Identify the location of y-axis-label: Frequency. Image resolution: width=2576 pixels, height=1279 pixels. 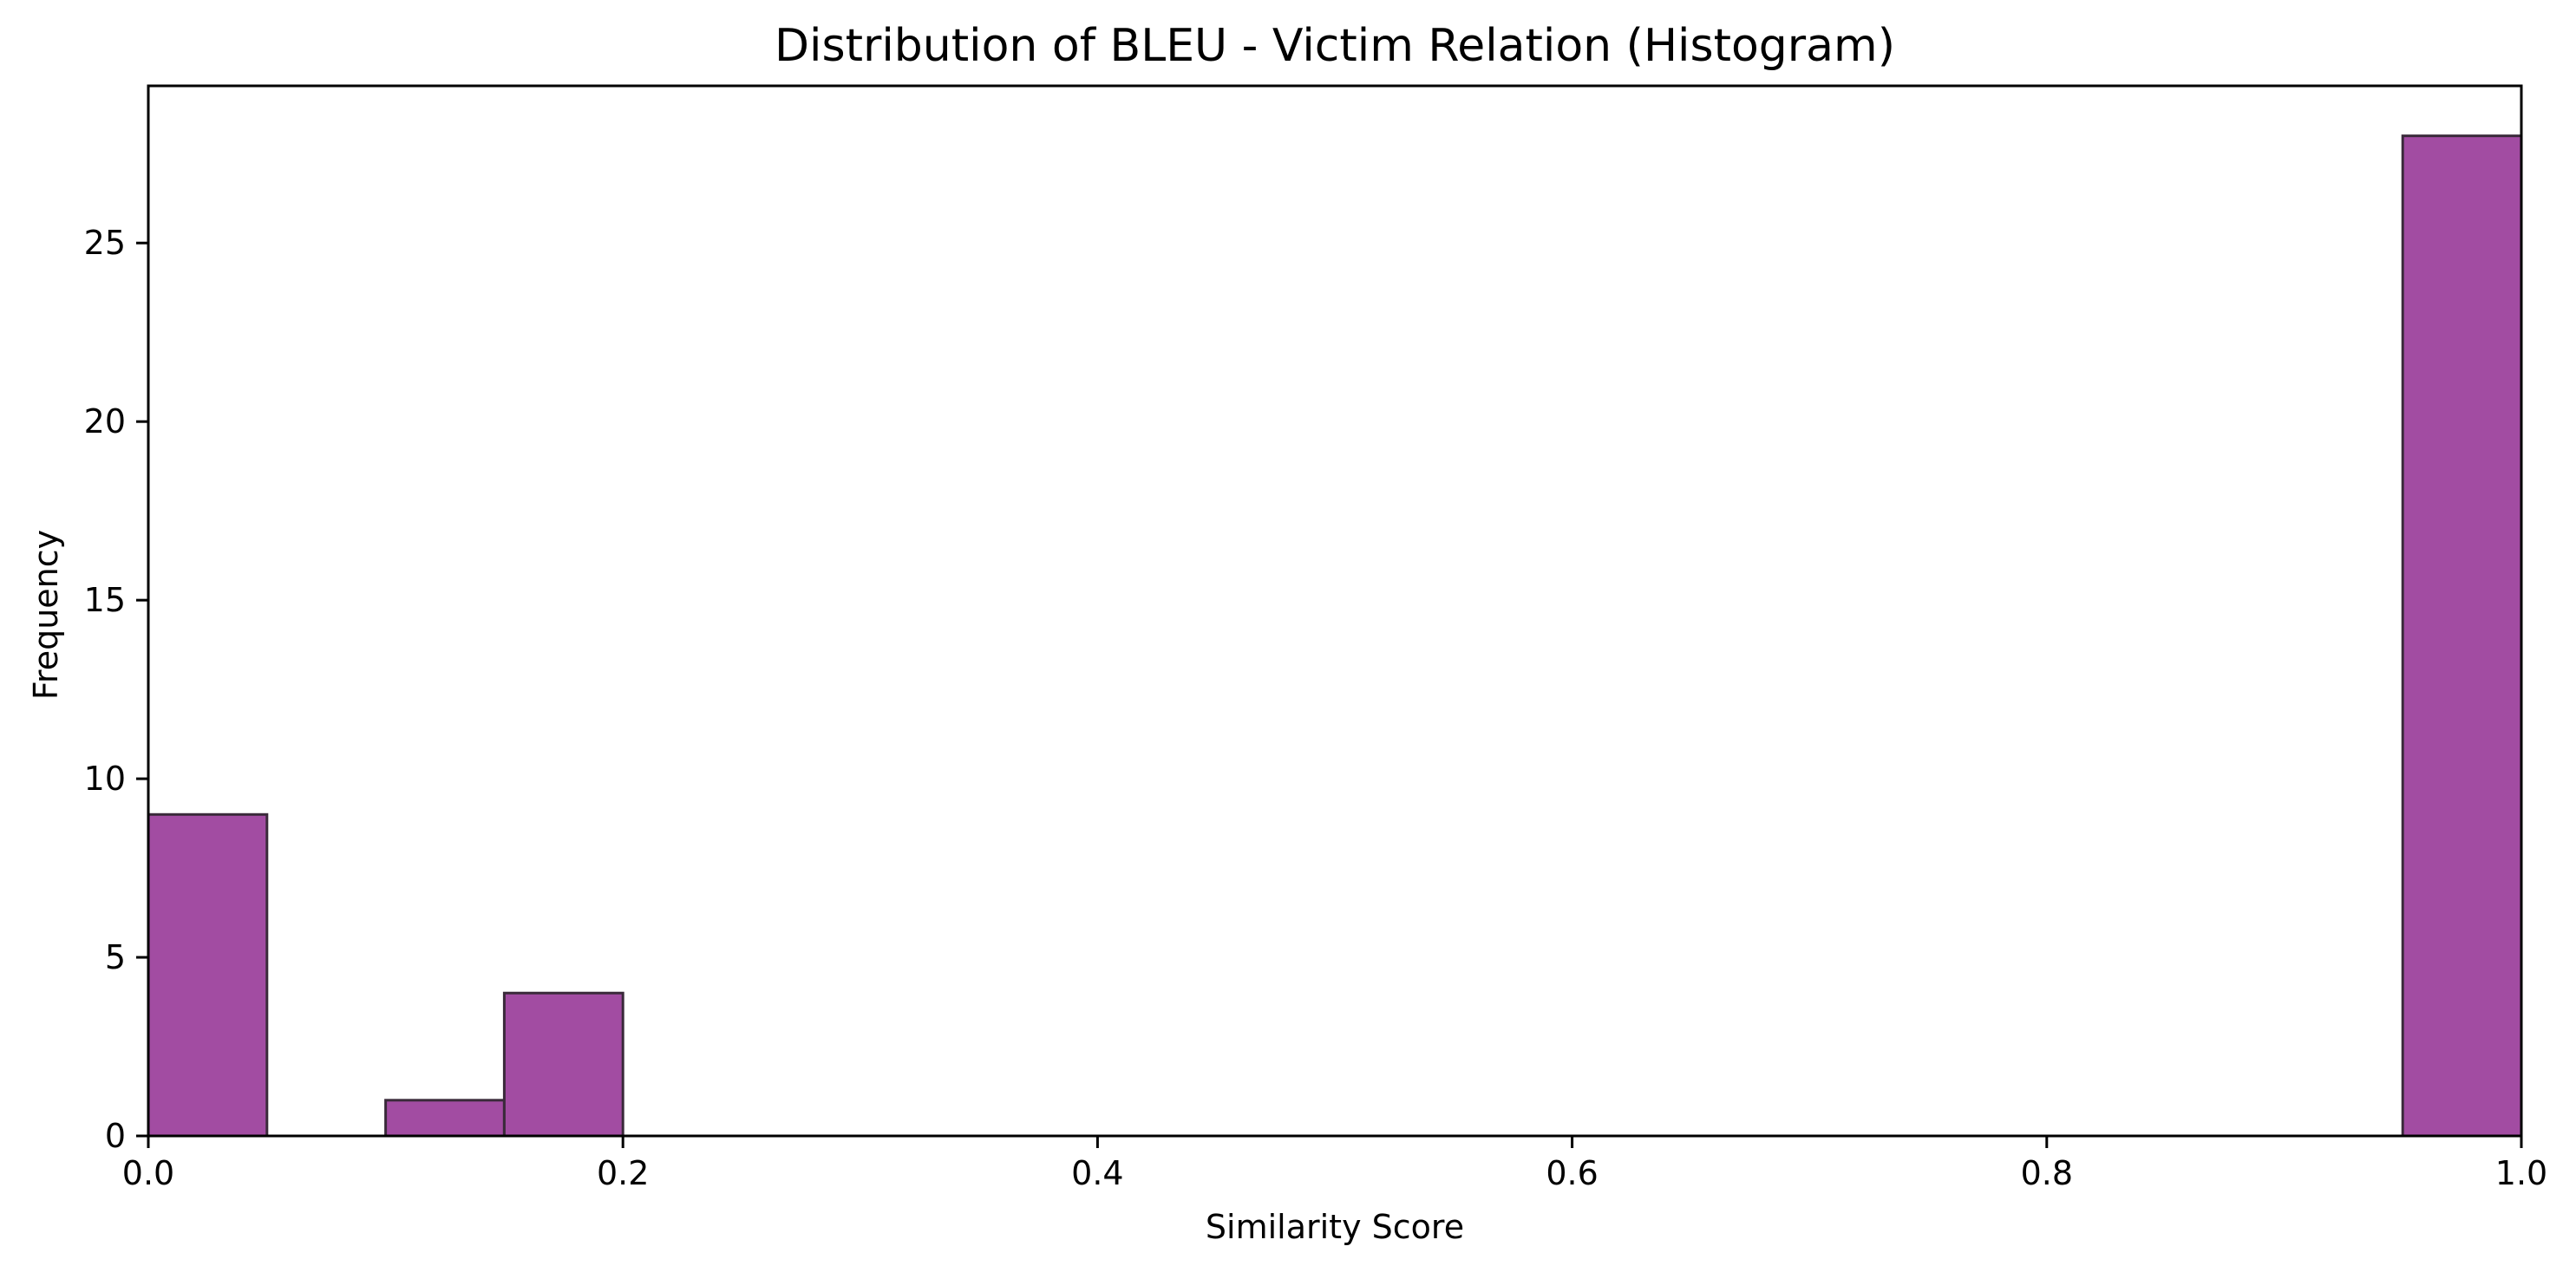
(46, 615).